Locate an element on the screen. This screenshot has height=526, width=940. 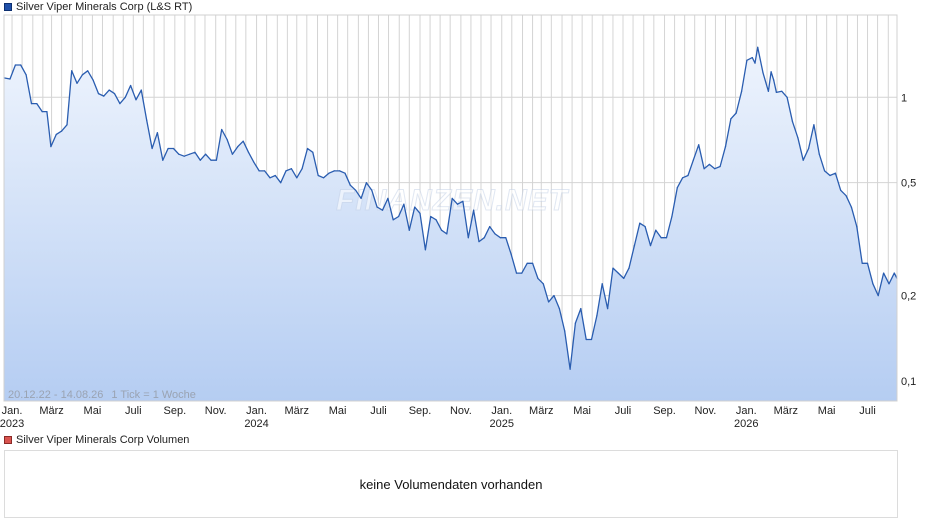
date-range-label: 20.12.22 - 14.08.26 1 Tick = 1 Woche is located at coordinates (102, 395).